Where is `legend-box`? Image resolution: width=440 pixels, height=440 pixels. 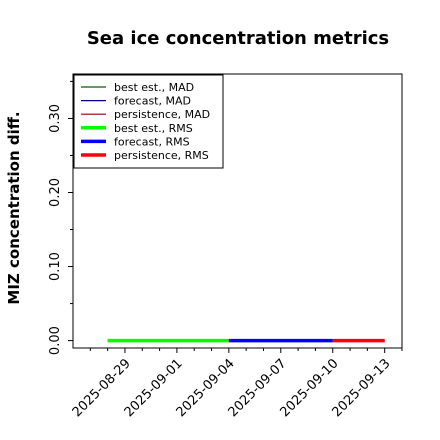 legend-box is located at coordinates (148, 121).